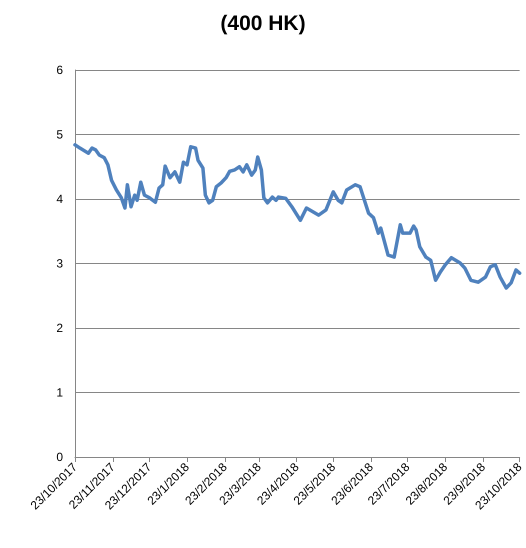 The image size is (526, 548). I want to click on y-tick-label: 0, so click(60, 457).